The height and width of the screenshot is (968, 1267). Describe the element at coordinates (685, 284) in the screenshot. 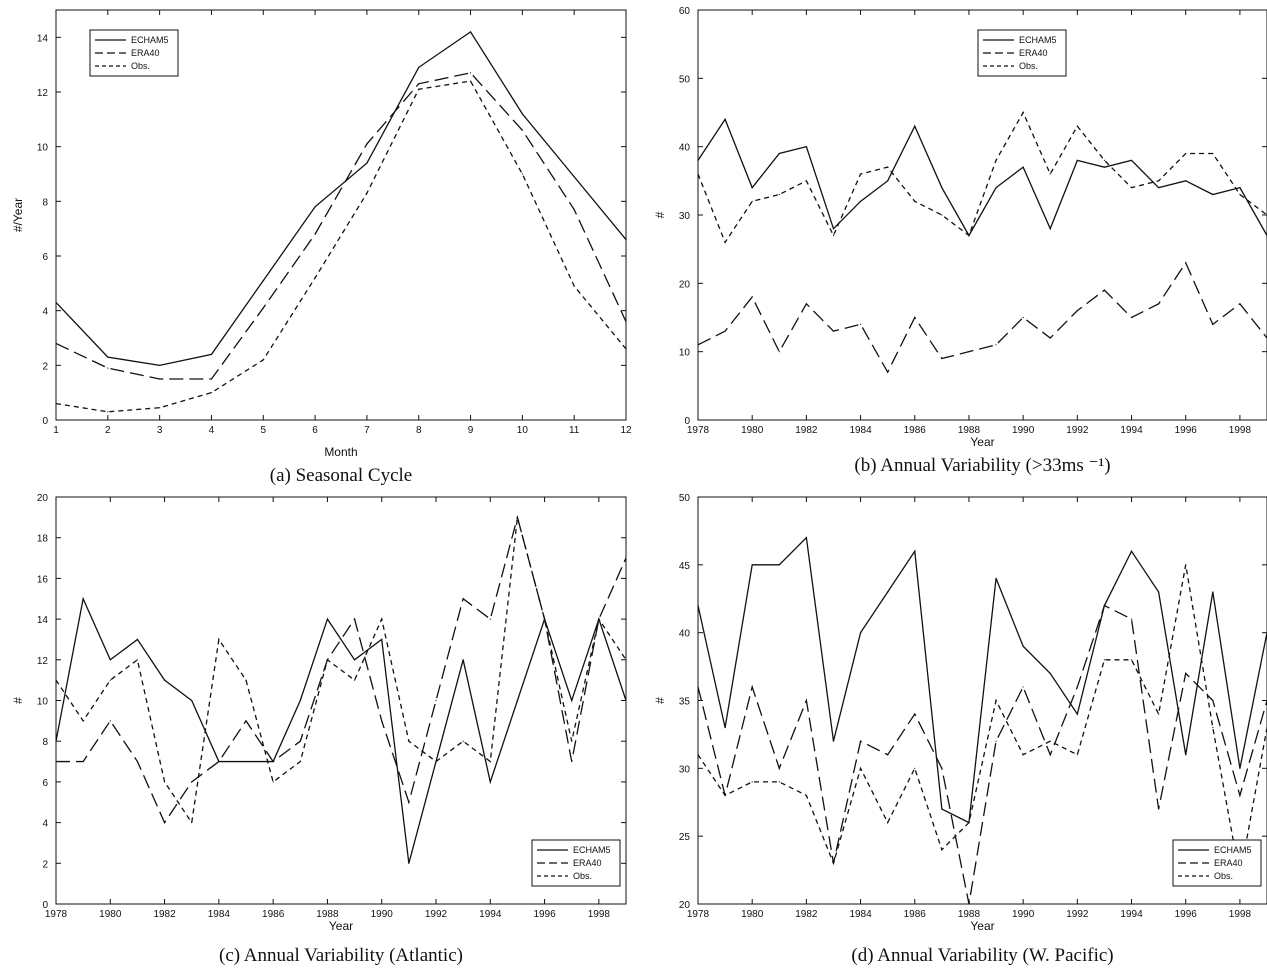

I see `y-tick-label: 20` at that location.